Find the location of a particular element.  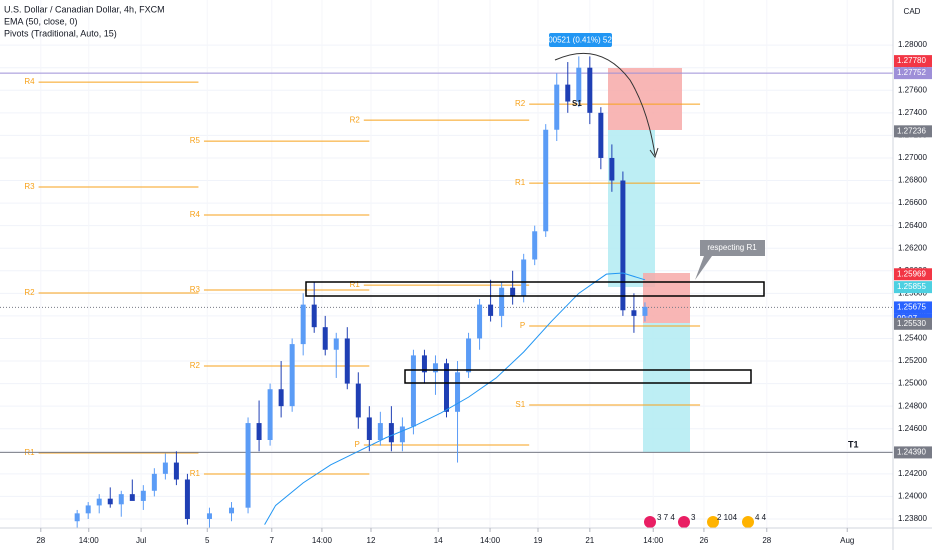

x-tick-label: 14 is located at coordinates (438, 540).